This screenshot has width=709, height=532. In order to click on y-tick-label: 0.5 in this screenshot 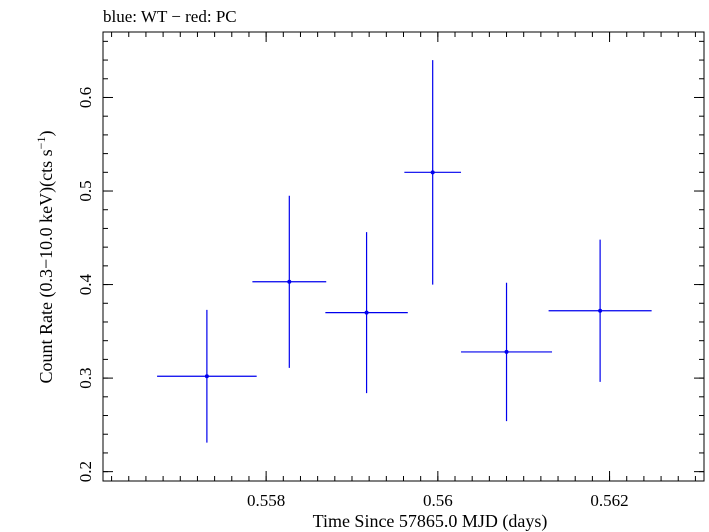, I will do `click(85, 190)`.